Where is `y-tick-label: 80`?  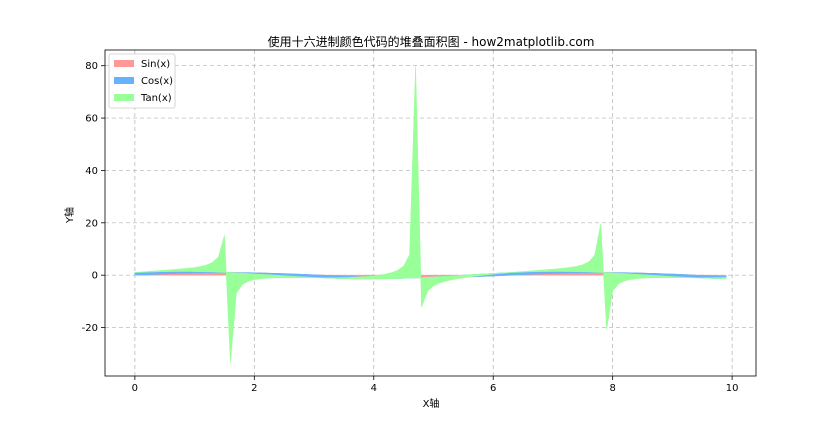
y-tick-label: 80 is located at coordinates (91, 66).